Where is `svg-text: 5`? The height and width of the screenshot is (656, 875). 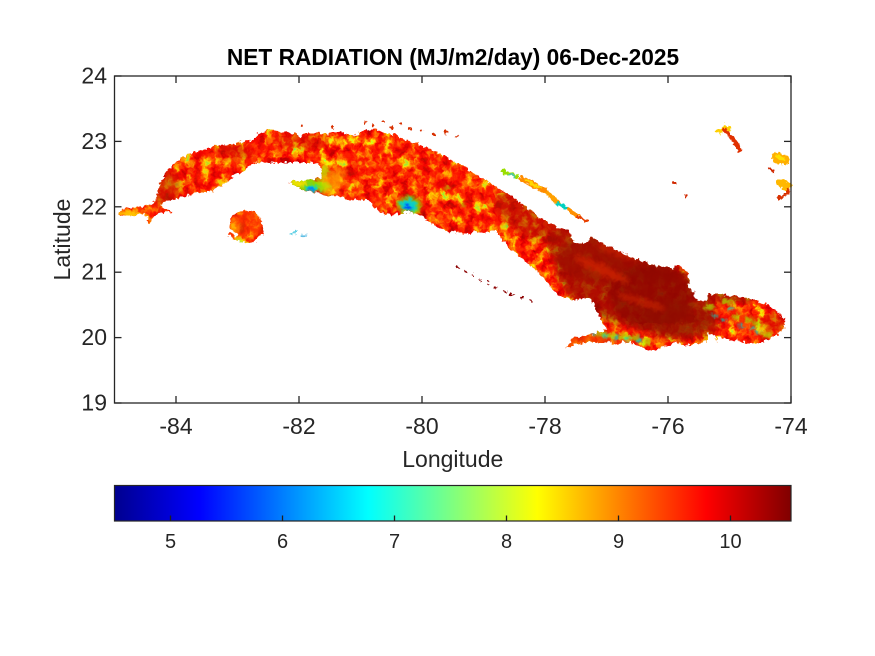 svg-text: 5 is located at coordinates (170, 542).